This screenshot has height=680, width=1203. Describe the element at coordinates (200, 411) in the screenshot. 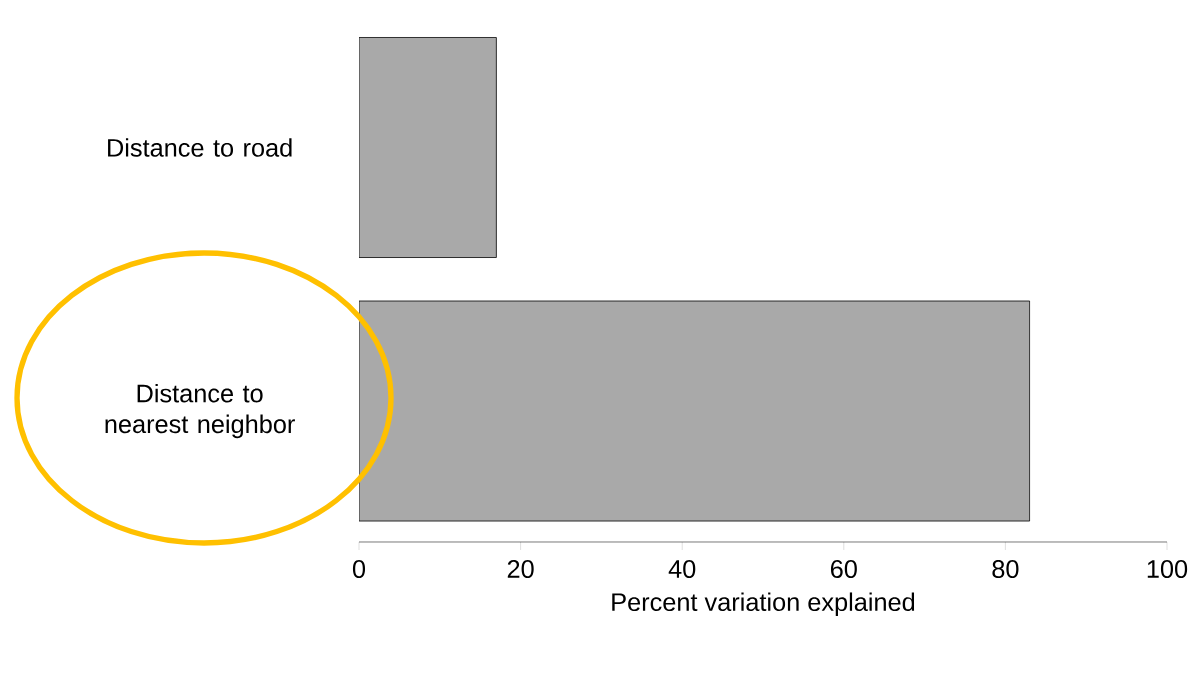

I see `y-tick-label: Distance to nearest neighbor` at that location.